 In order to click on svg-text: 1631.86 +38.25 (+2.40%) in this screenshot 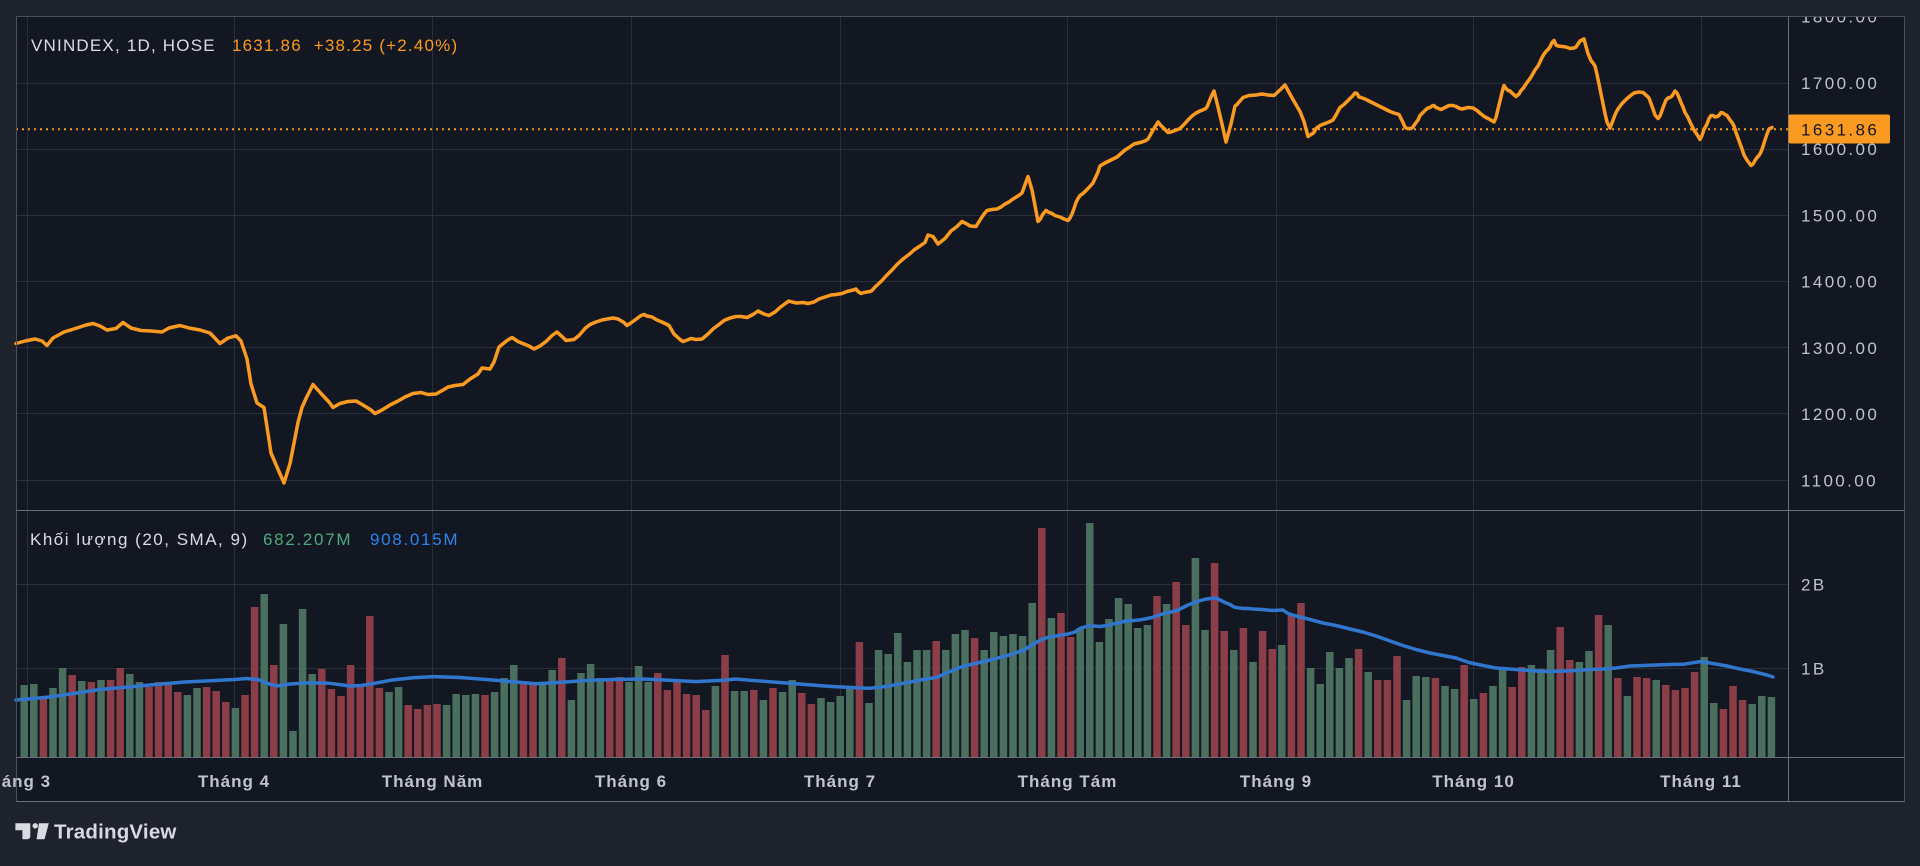, I will do `click(345, 45)`.